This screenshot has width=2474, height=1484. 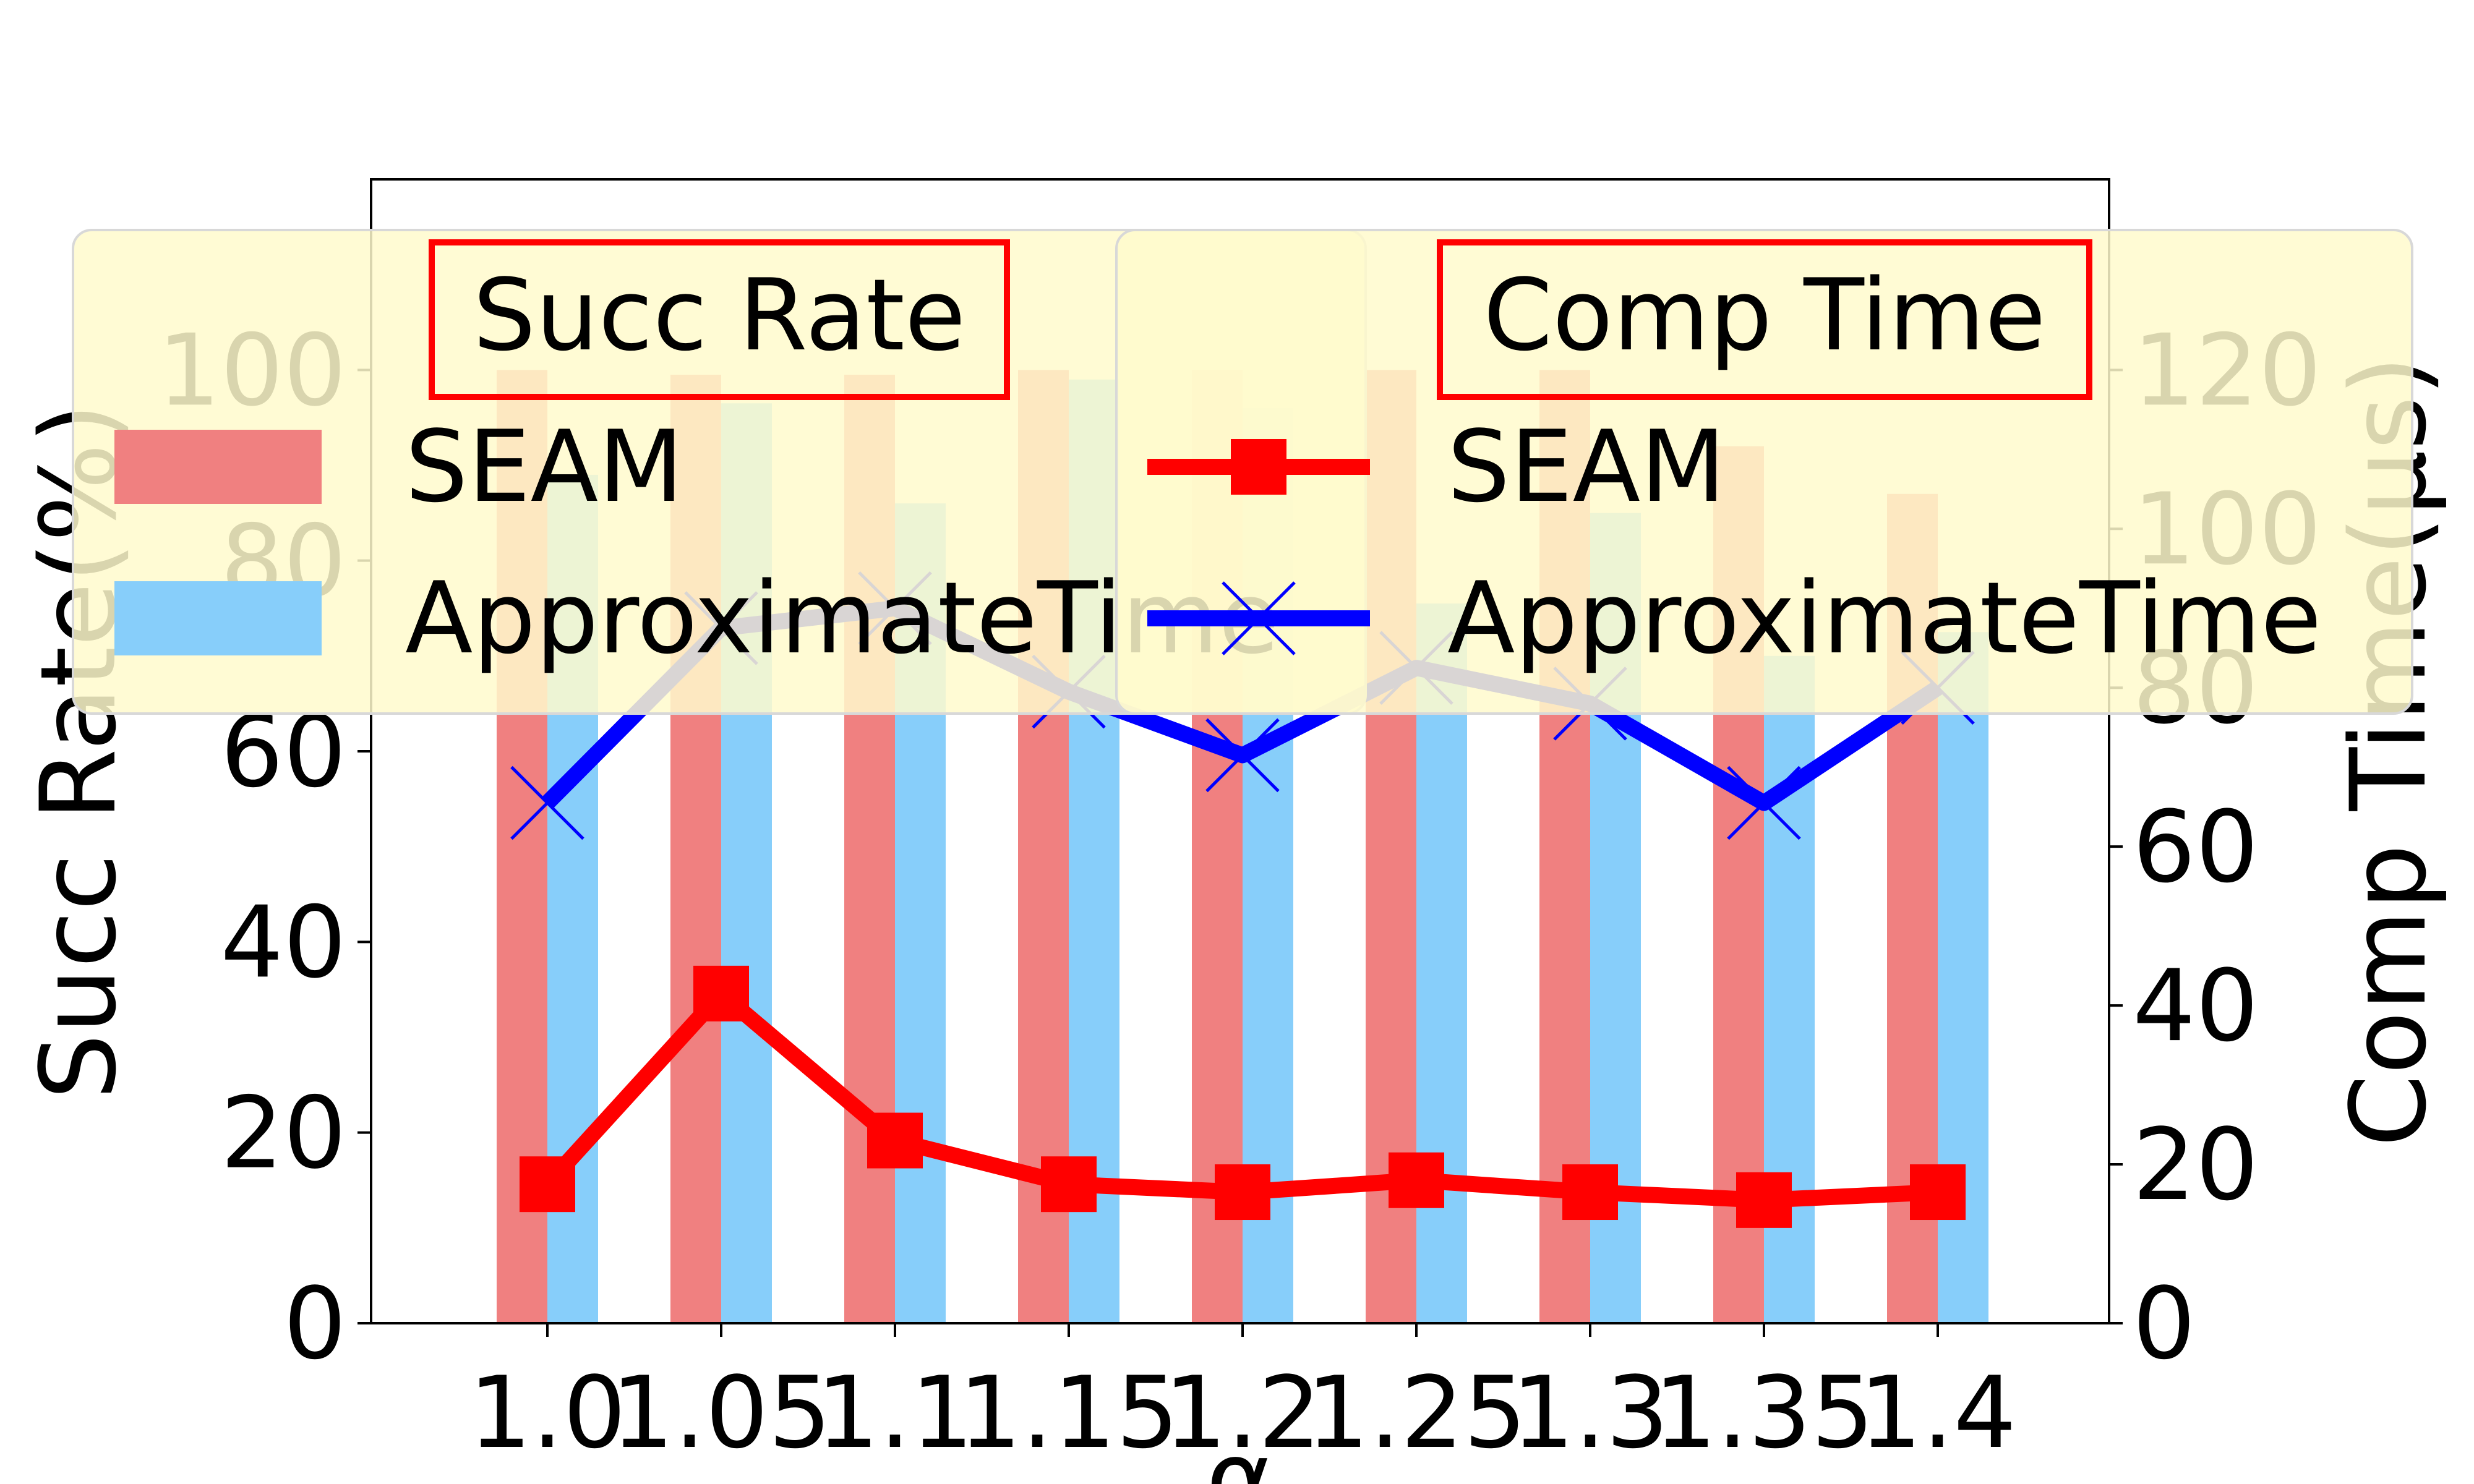 What do you see at coordinates (1416, 1412) in the screenshot?
I see `x-tick-label: 1.25` at bounding box center [1416, 1412].